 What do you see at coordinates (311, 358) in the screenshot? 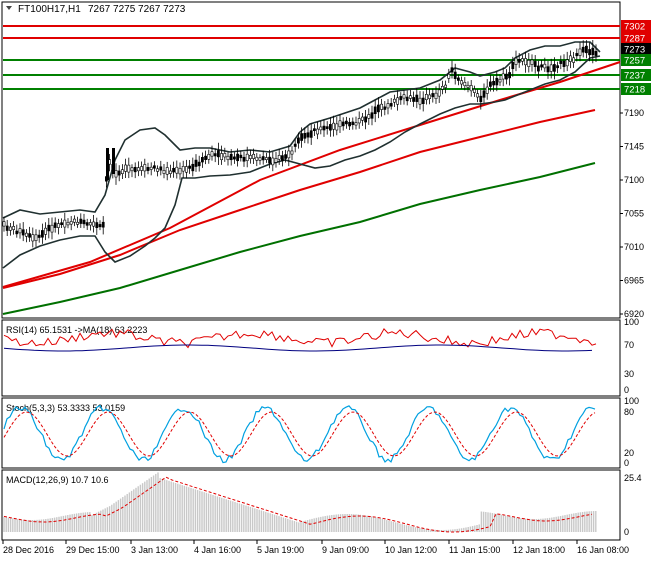
I see `rsi-panel` at bounding box center [311, 358].